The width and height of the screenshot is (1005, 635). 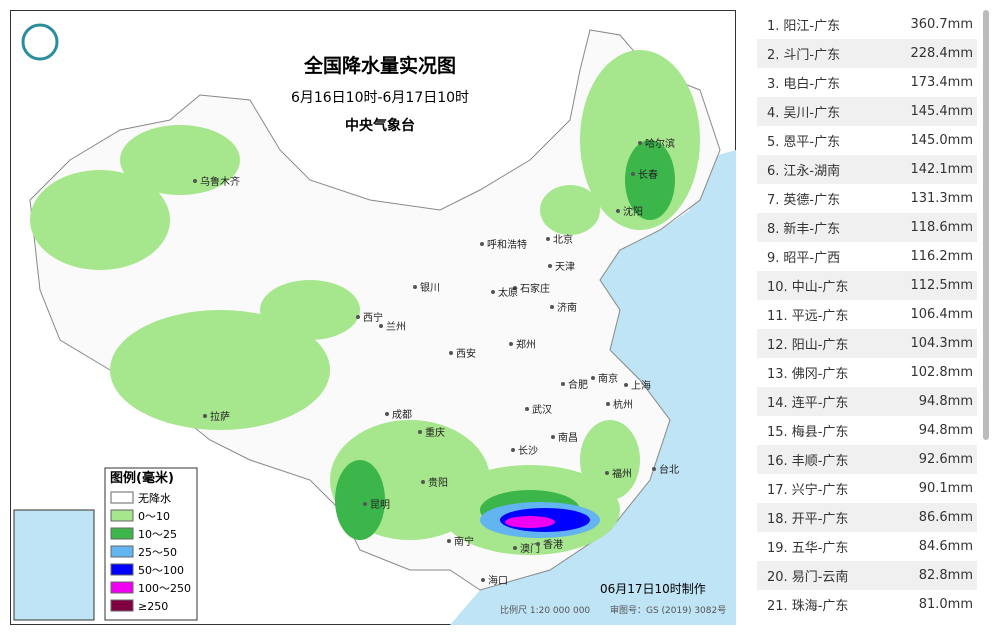 What do you see at coordinates (941, 285) in the screenshot?
I see `rainfall: 112.5mm` at bounding box center [941, 285].